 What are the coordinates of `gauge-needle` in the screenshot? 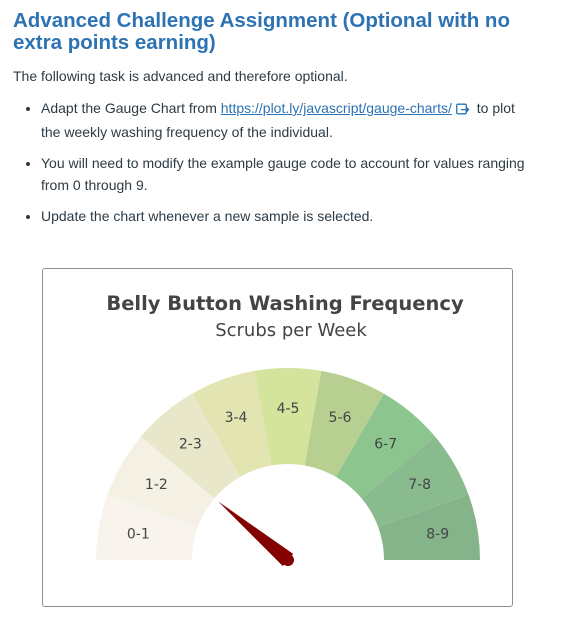 It's located at (256, 534).